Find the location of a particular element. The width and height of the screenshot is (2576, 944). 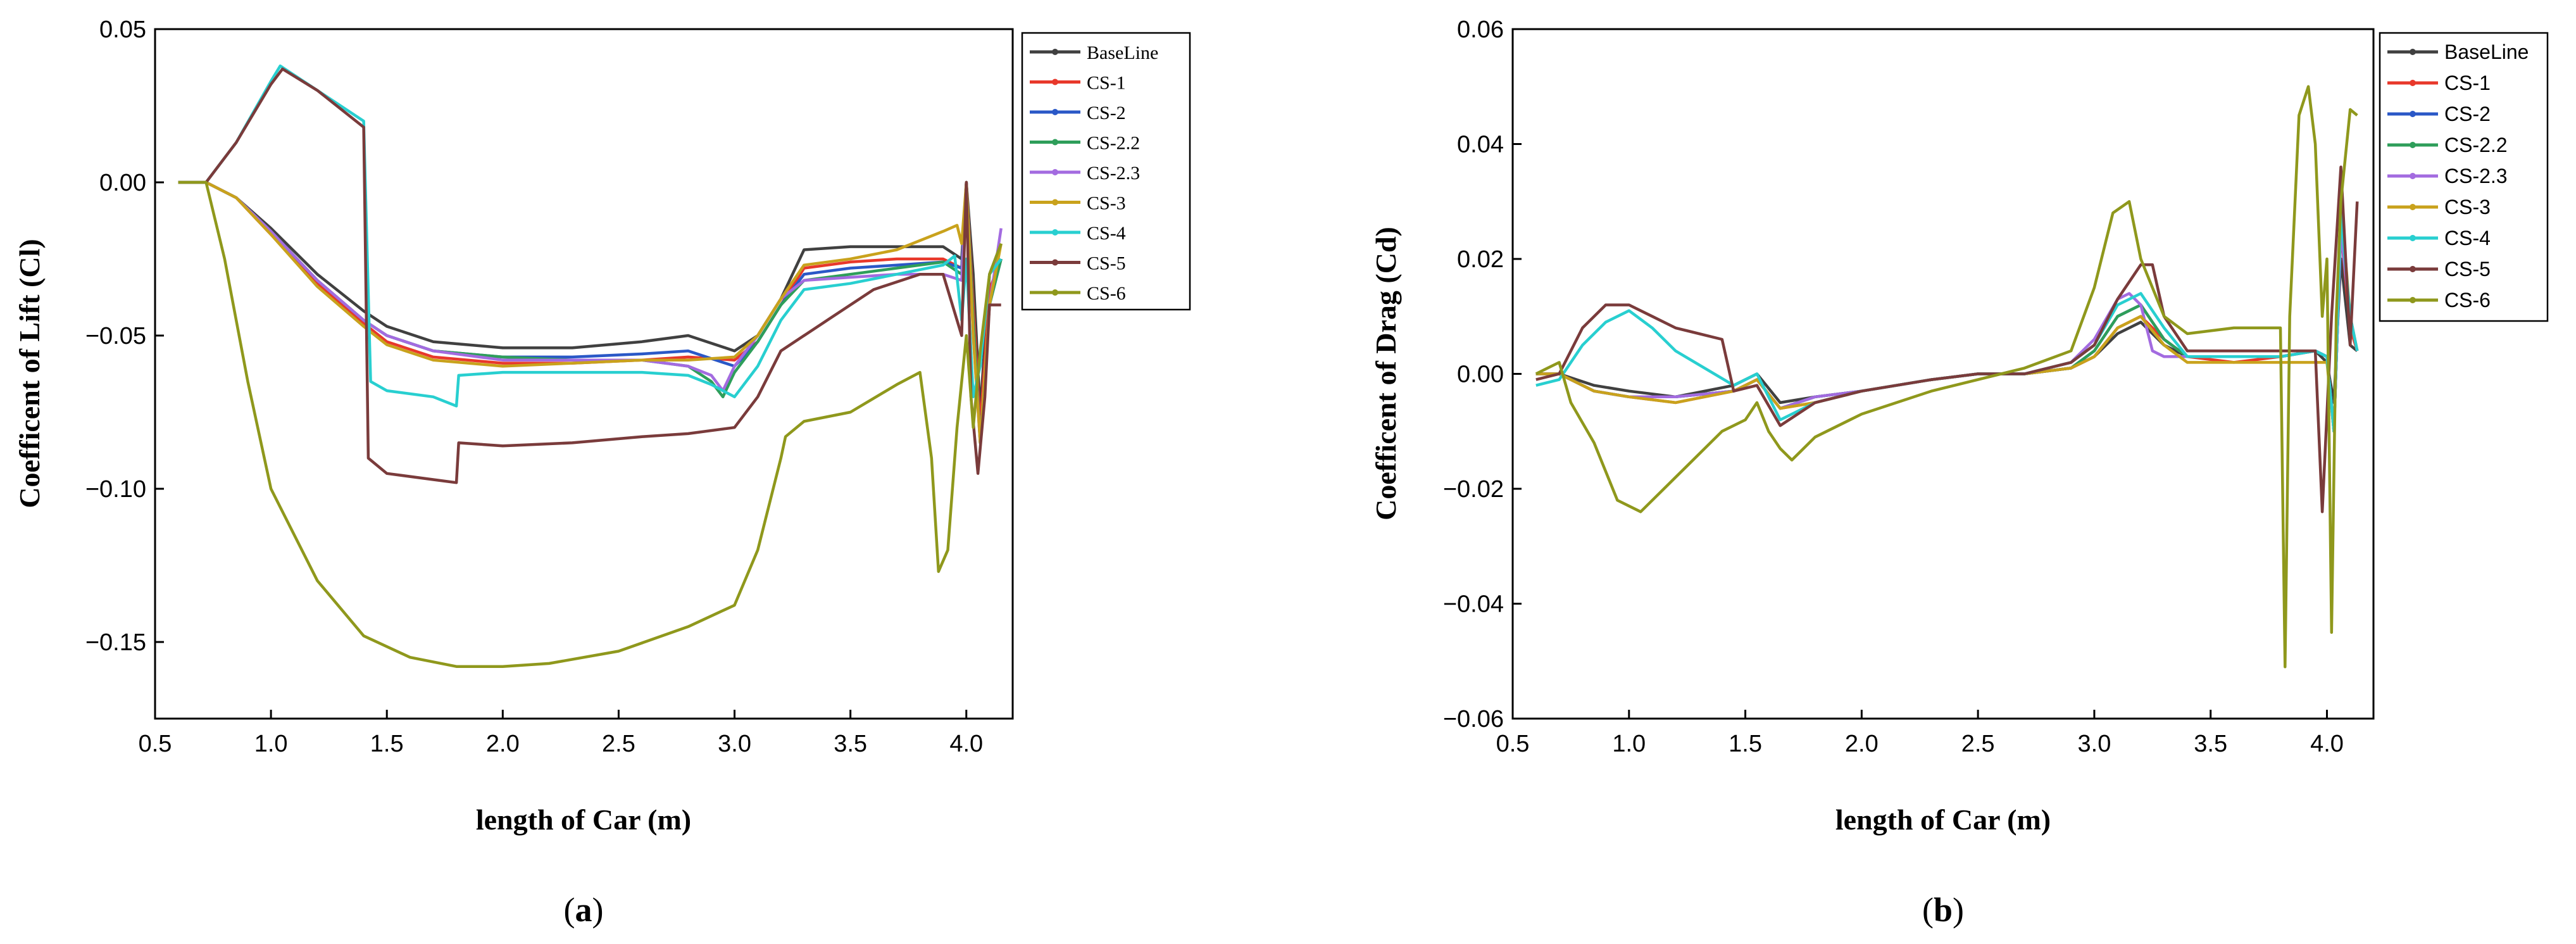

panel-b-caption: (b) is located at coordinates (1943, 910).